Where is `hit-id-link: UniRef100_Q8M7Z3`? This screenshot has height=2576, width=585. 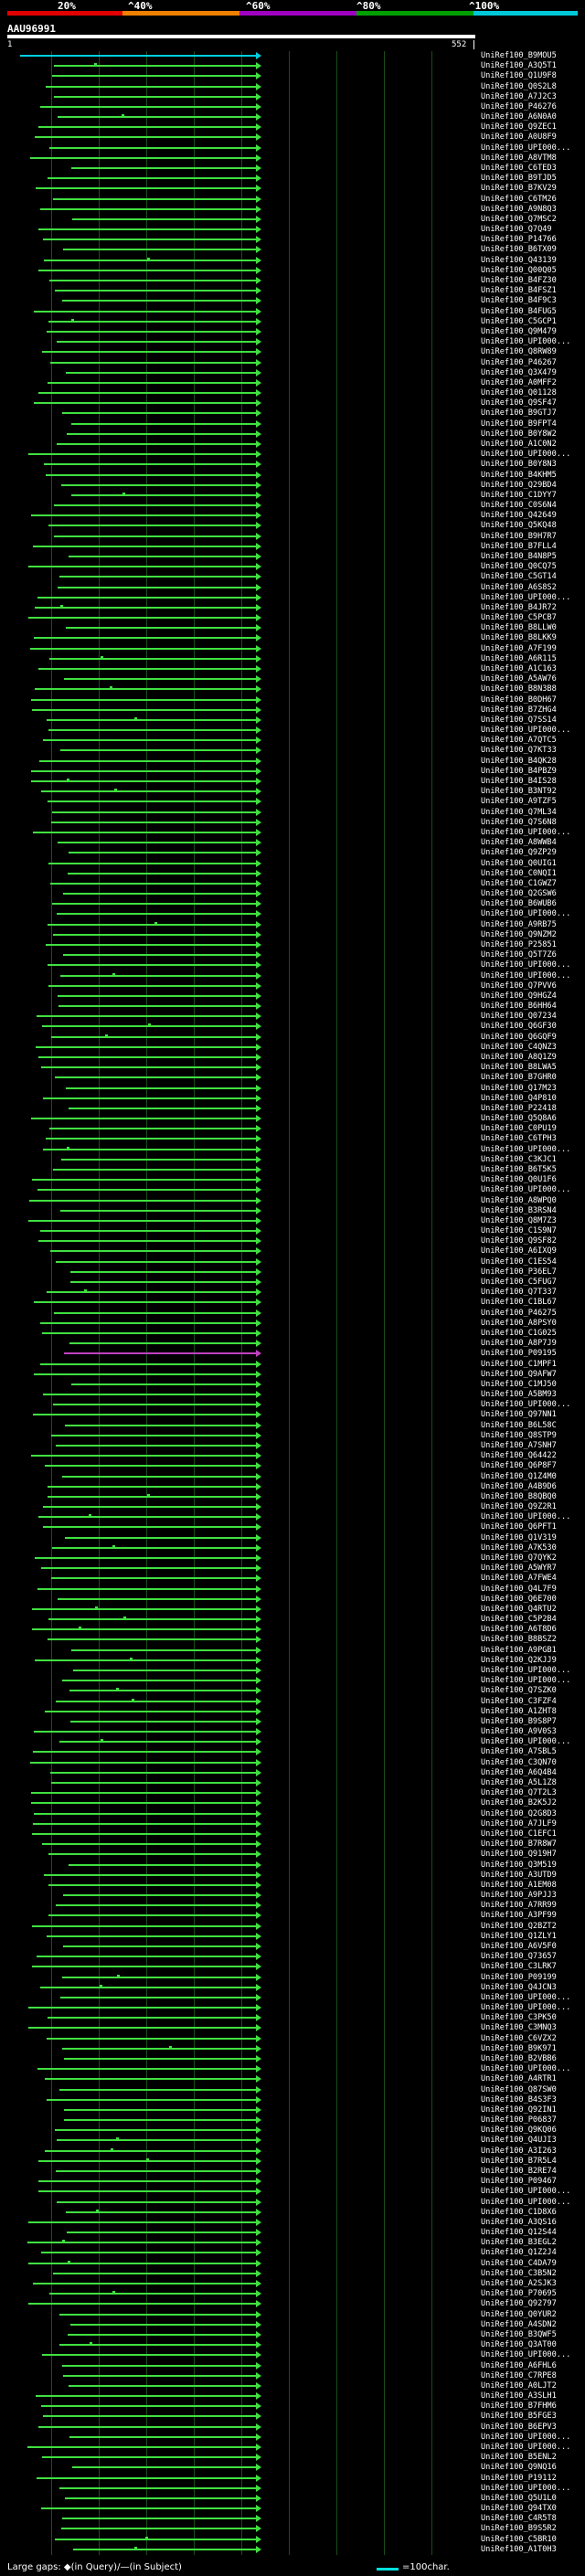 hit-id-link: UniRef100_Q8M7Z3 is located at coordinates (519, 1220).